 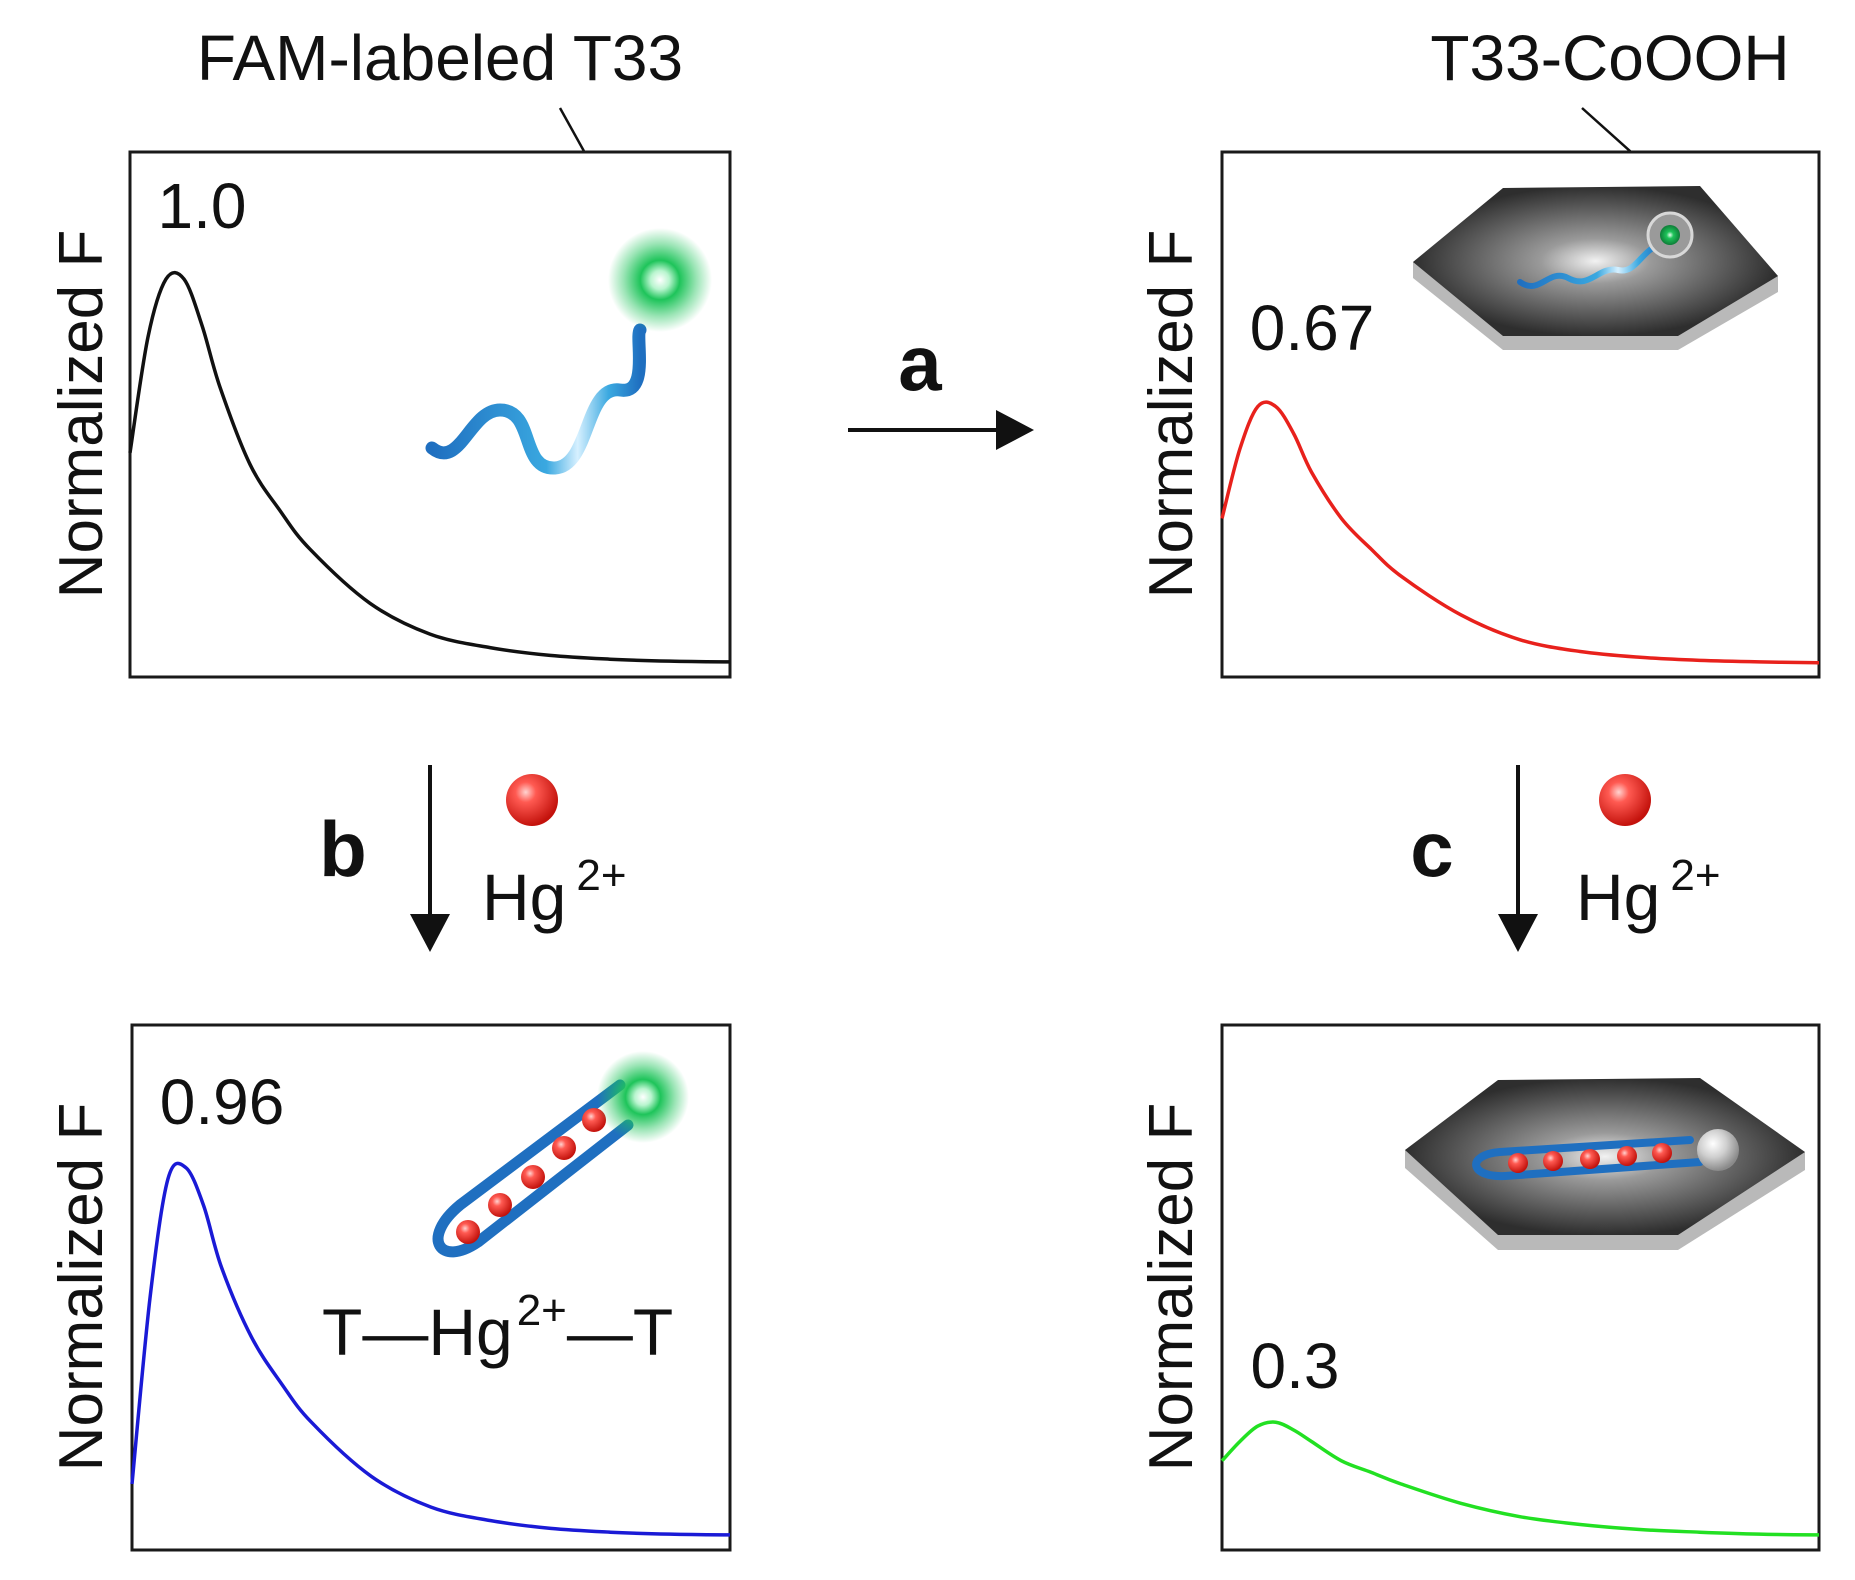 I want to click on panel-t-hg-t-cooh: Normalized F 0.3, so click(x=1479, y=1287).